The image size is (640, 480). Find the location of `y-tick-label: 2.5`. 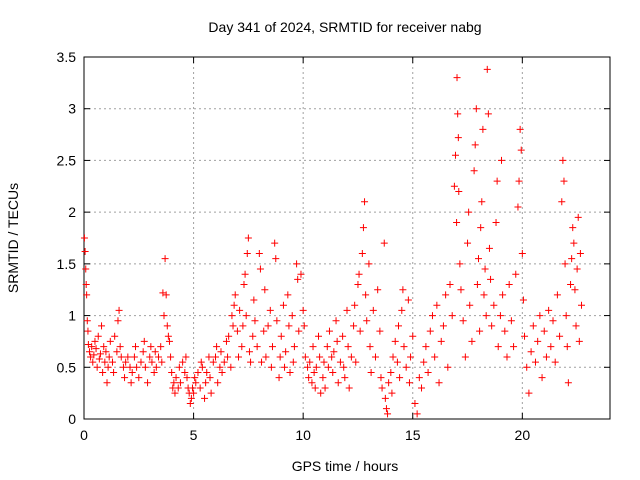

y-tick-label: 2.5 is located at coordinates (67, 160).